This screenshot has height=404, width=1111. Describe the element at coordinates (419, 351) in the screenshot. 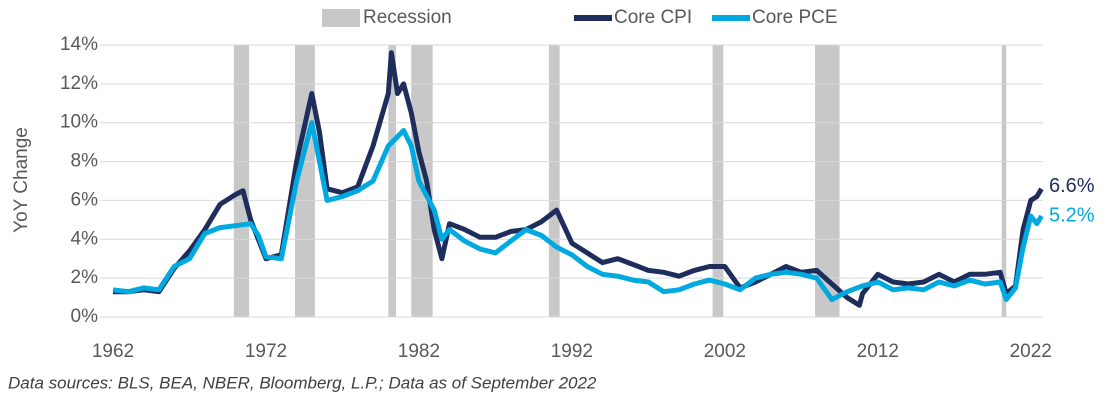

I see `x-tick-label: 1982` at that location.